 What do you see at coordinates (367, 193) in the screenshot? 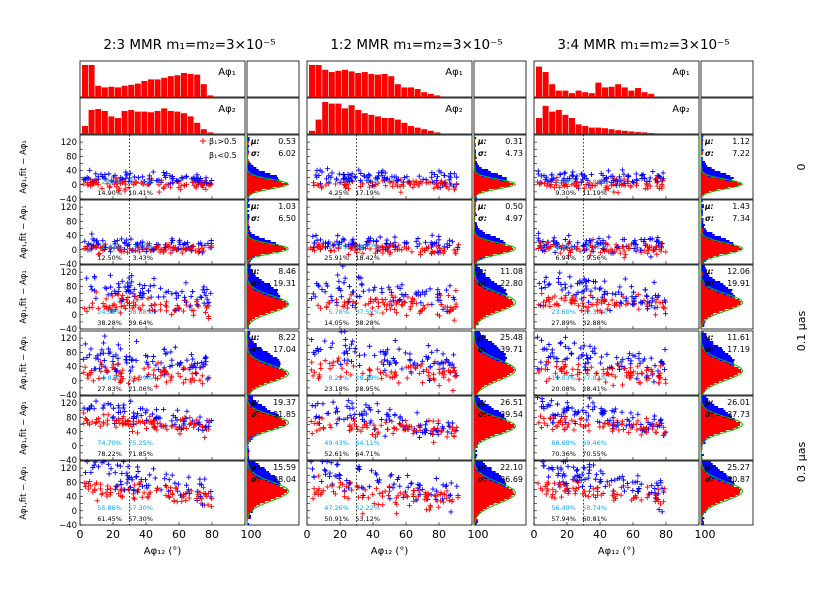
I see `pct-black-right: 17.19%` at bounding box center [367, 193].